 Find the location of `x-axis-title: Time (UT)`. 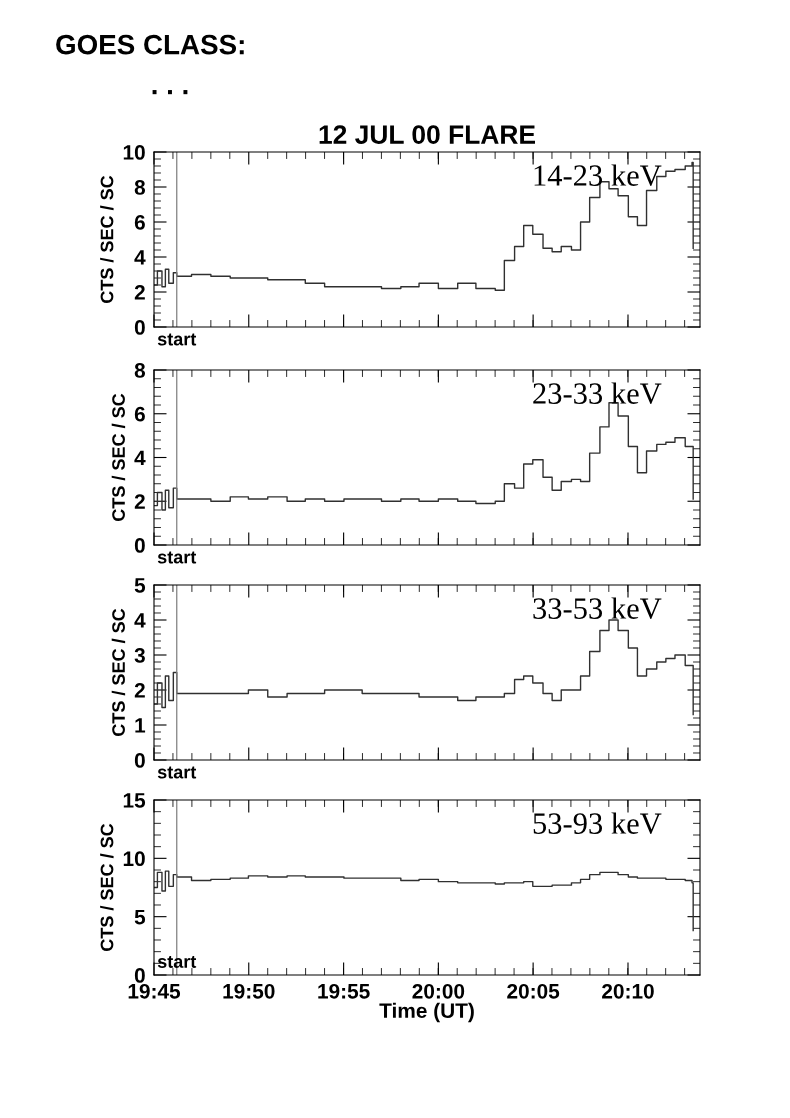

x-axis-title: Time (UT) is located at coordinates (426, 1012).